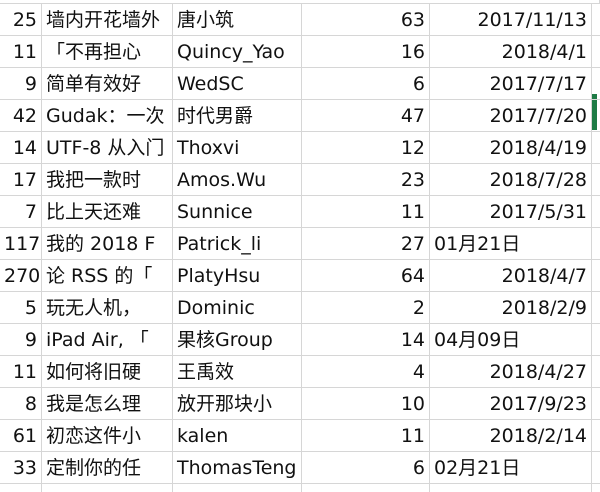  I want to click on author-cell: Thoxvi, so click(237, 148).